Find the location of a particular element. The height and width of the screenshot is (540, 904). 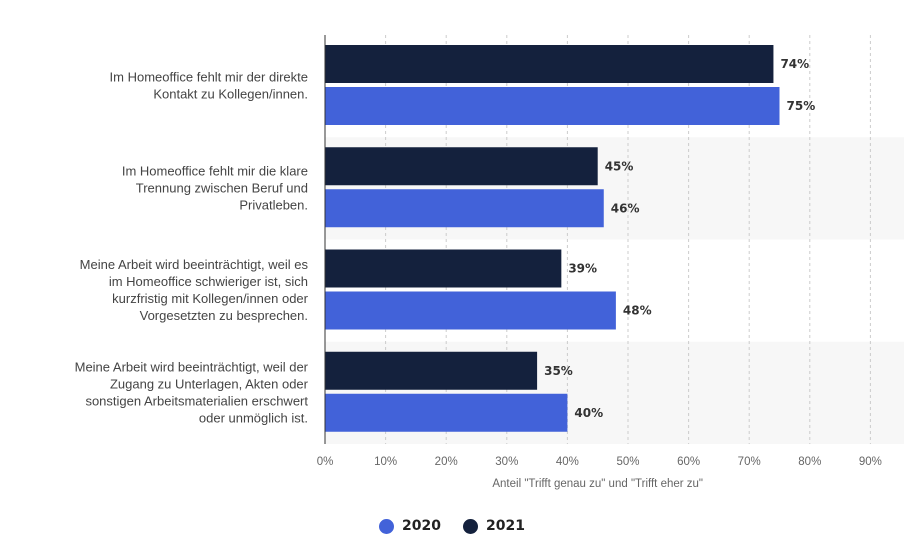

value-label: 39% is located at coordinates (582, 269).